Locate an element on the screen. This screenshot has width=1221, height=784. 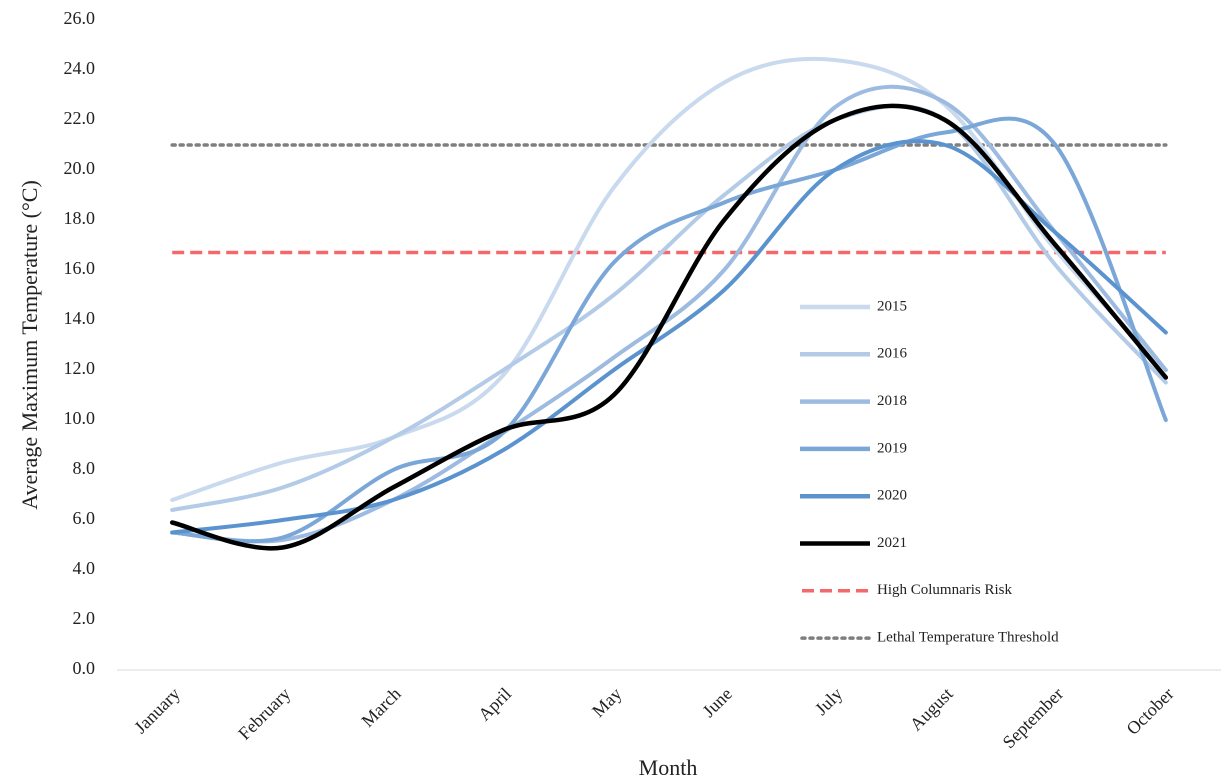
legend-label: 2018 is located at coordinates (892, 401).